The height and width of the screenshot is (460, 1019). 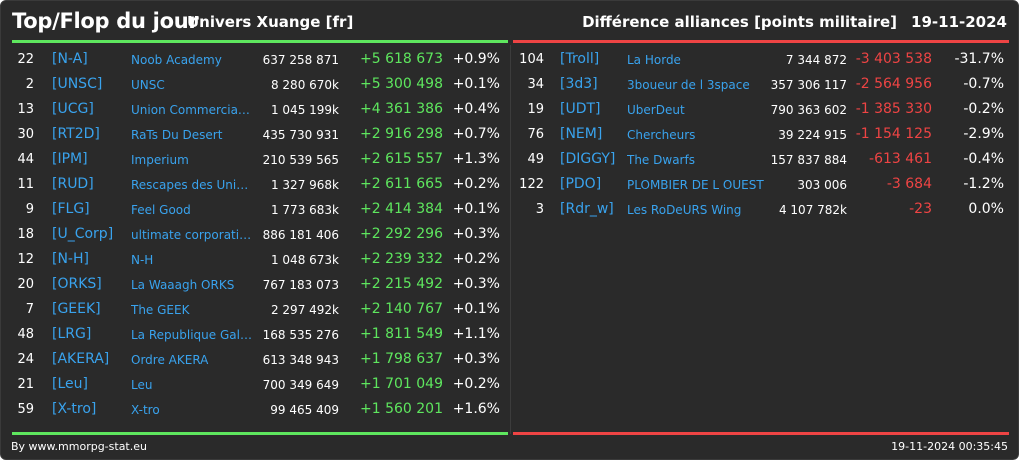 What do you see at coordinates (684, 210) in the screenshot?
I see `alliance-name: Les RoDeURS Wing` at bounding box center [684, 210].